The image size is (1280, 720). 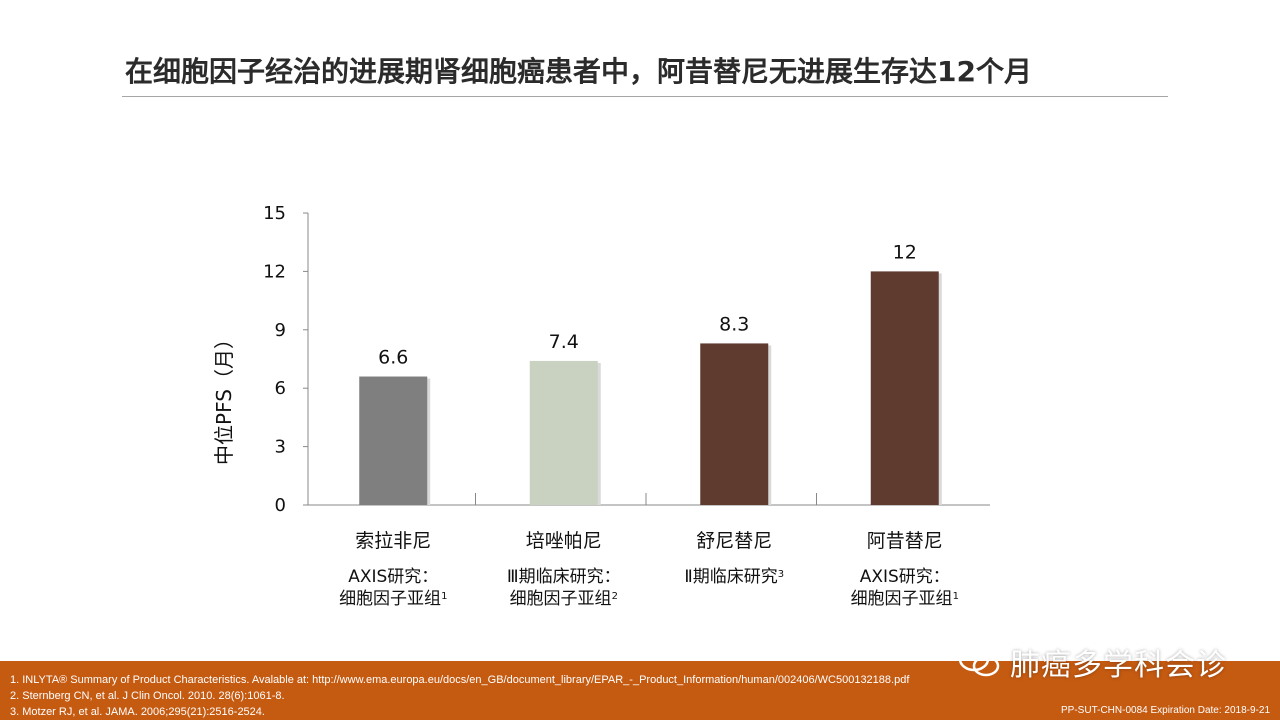 I want to click on y-tick-label: 3, so click(x=280, y=447).